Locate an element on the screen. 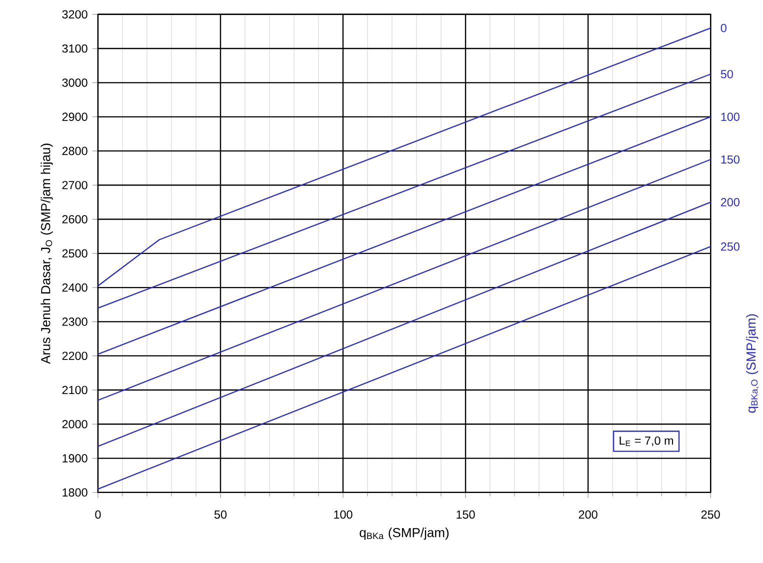 The image size is (763, 563). x-axis-title: q$_{BKa}$ (SMP/jam) is located at coordinates (404, 534).